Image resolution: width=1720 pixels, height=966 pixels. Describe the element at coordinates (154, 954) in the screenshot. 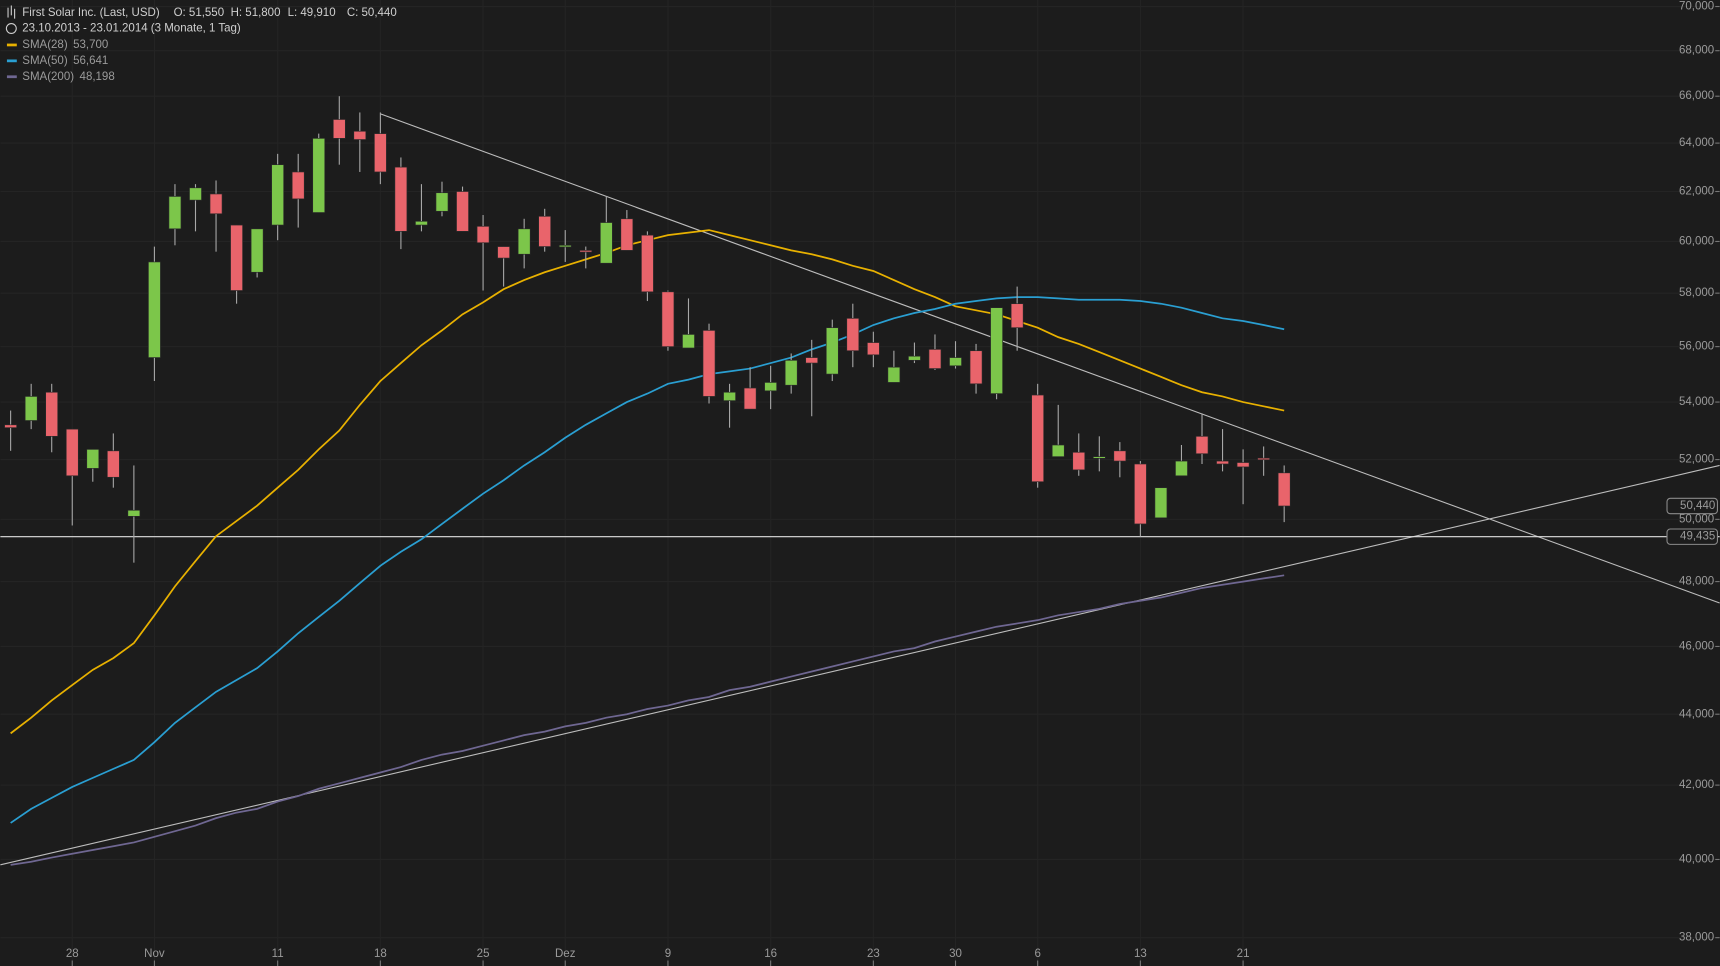

I see `x-tick-label: Nov` at that location.